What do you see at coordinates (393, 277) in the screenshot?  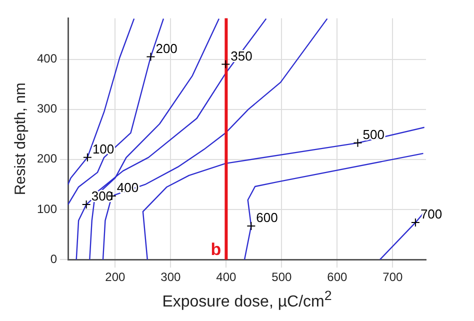 I see `x-tick-label: 700` at bounding box center [393, 277].